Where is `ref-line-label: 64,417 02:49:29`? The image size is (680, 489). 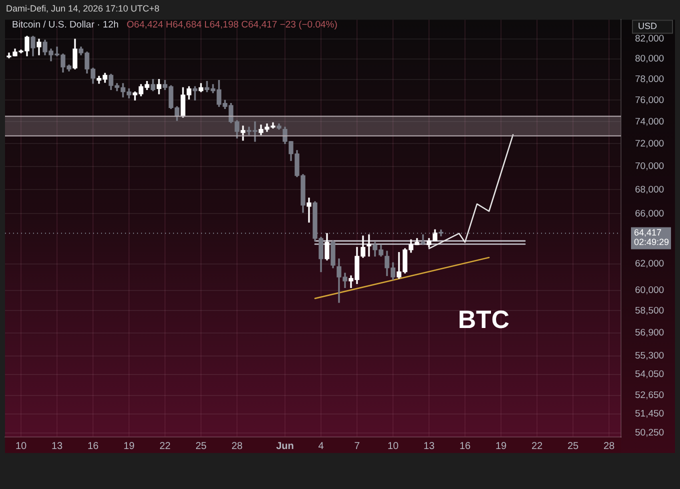
ref-line-label: 64,417 02:49:29 is located at coordinates (652, 238).